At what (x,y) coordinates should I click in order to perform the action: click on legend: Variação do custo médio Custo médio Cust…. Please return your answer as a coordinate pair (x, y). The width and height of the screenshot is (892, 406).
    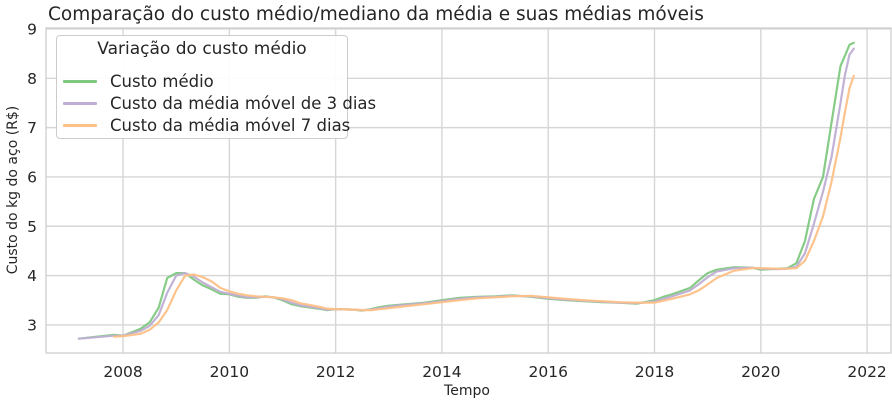
    Looking at the image, I should click on (216, 87).